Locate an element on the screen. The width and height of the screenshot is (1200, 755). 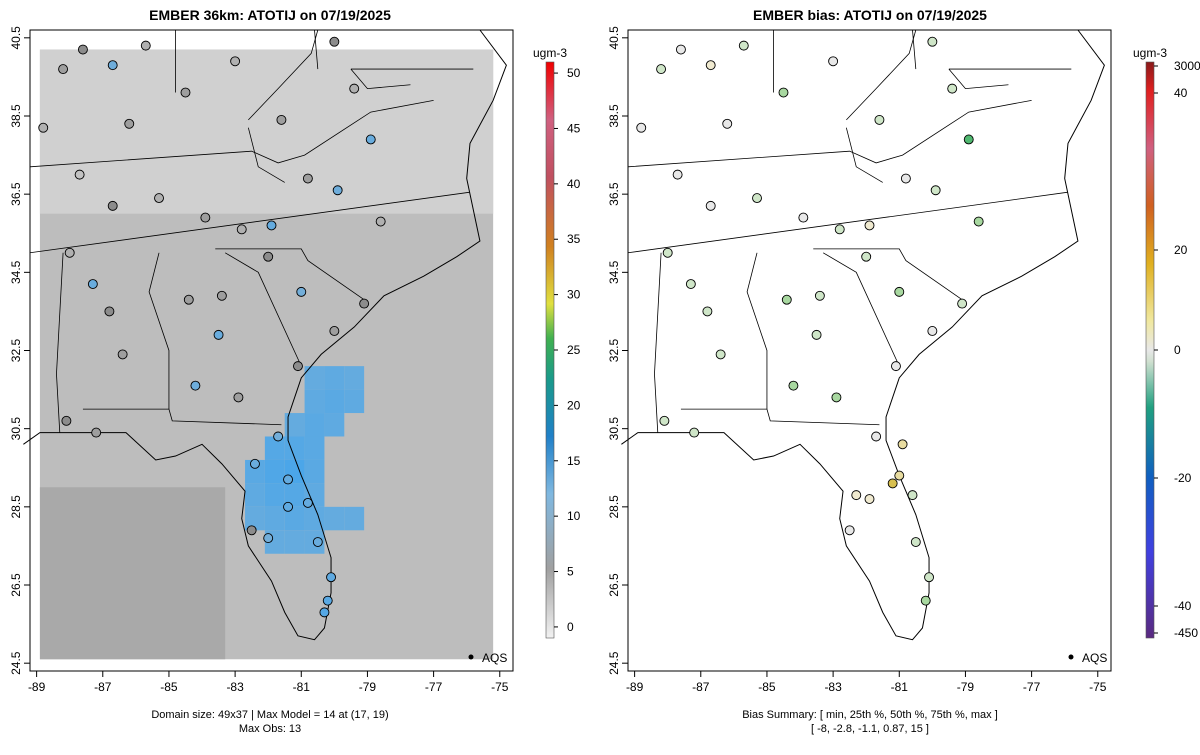
colorbar-tick-label: 35 is located at coordinates (574, 239).